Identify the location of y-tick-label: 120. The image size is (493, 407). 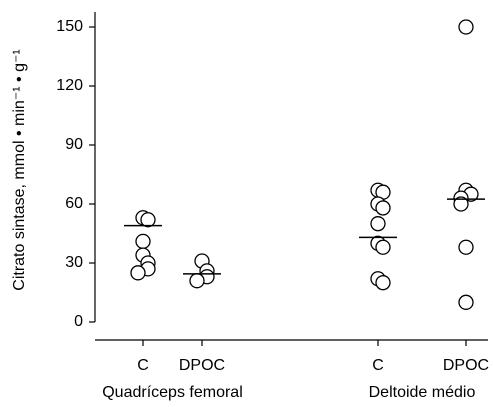
(69, 85).